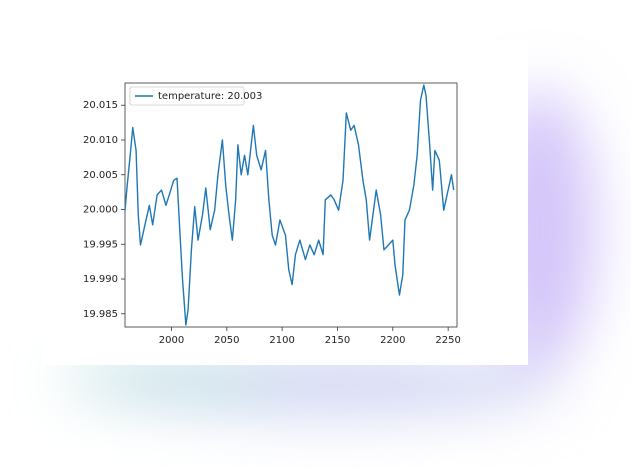  I want to click on y-tick-label: 20.010, so click(100, 140).